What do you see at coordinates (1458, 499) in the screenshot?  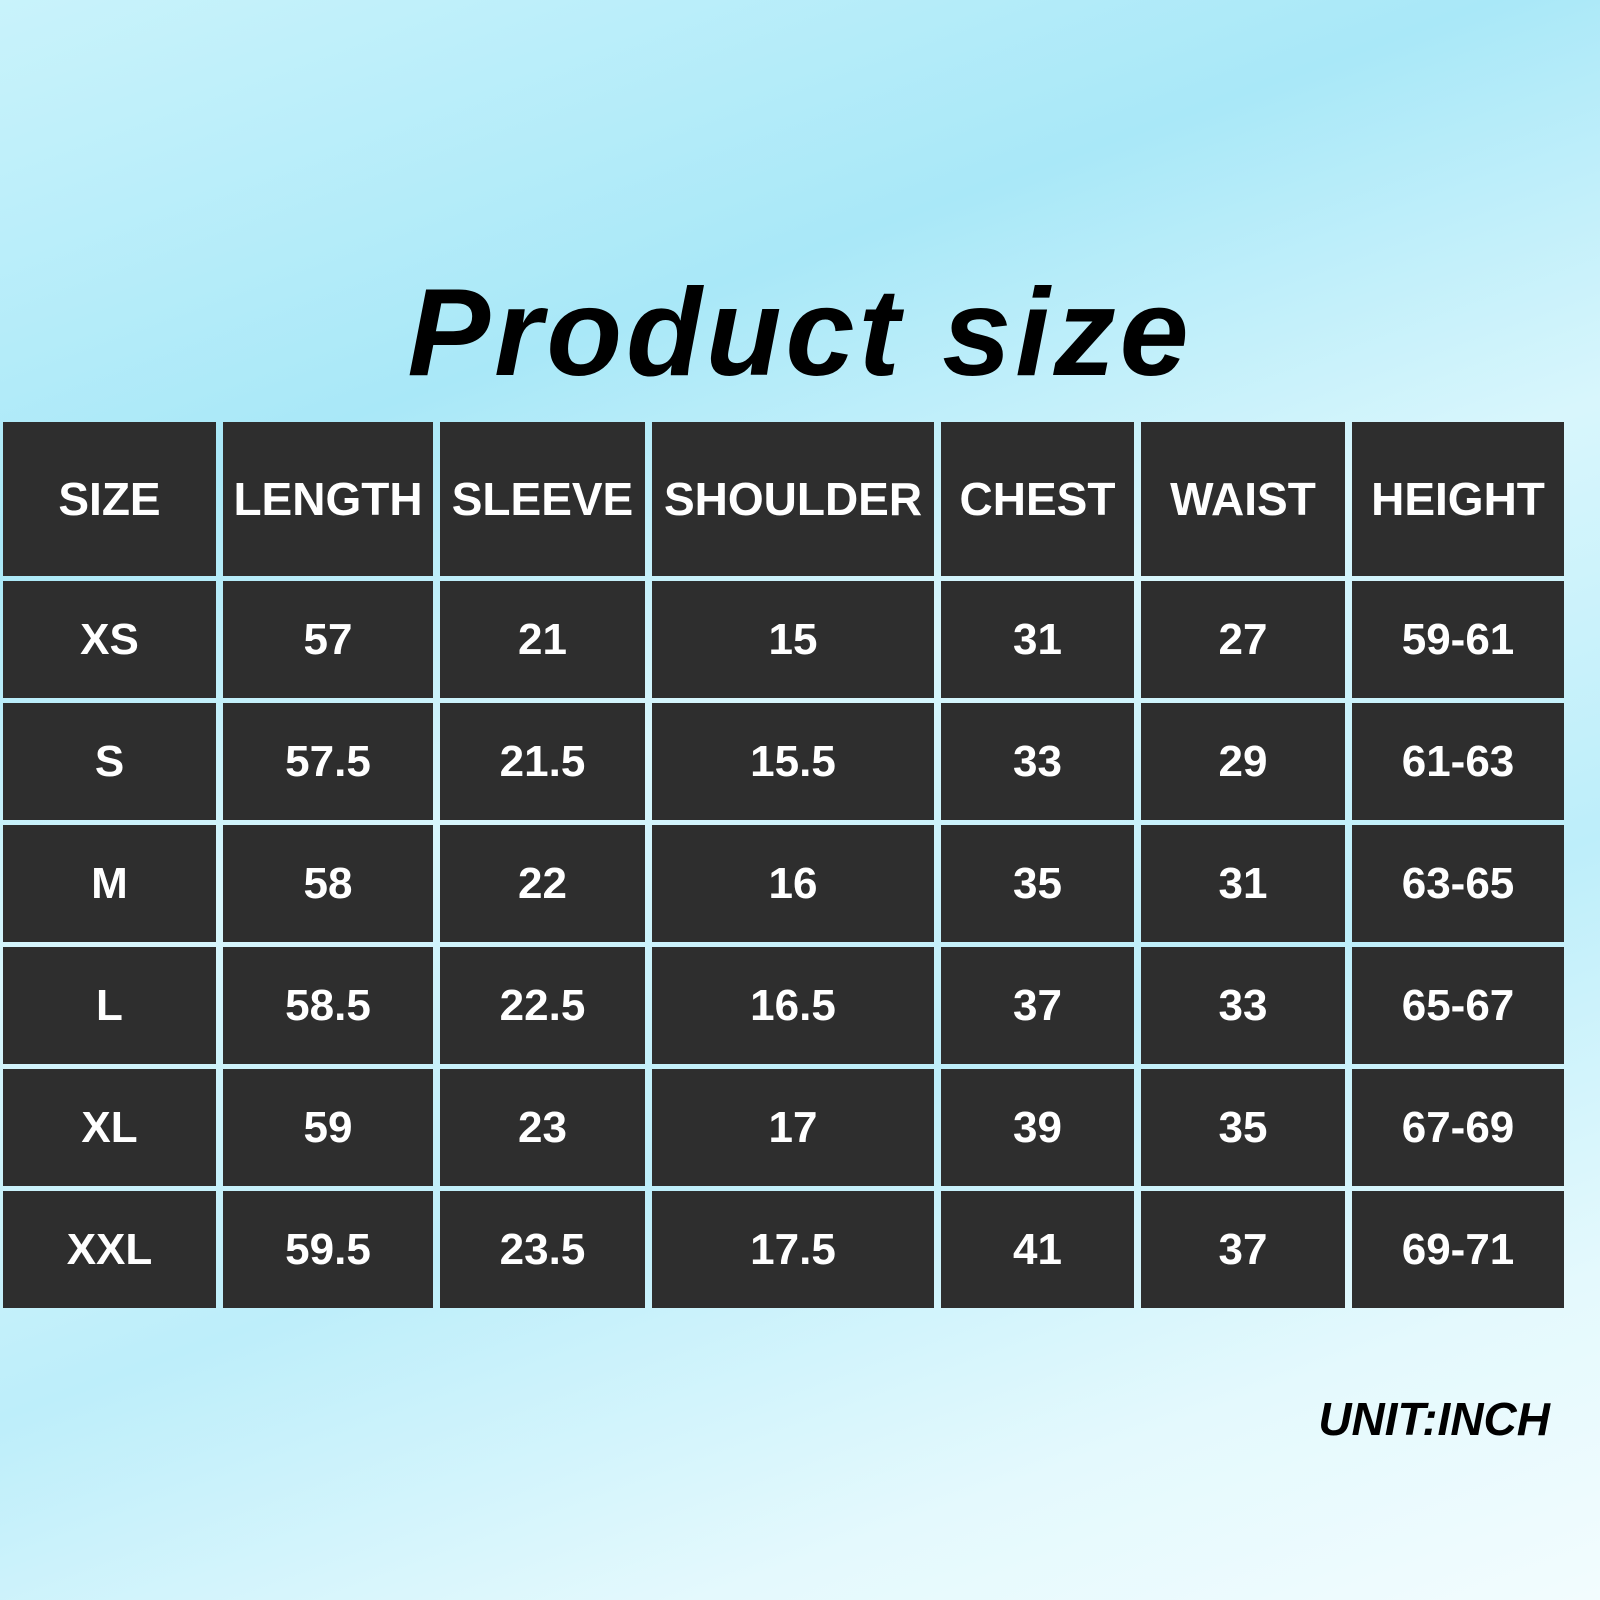 I see `column-header: HEIGHT` at bounding box center [1458, 499].